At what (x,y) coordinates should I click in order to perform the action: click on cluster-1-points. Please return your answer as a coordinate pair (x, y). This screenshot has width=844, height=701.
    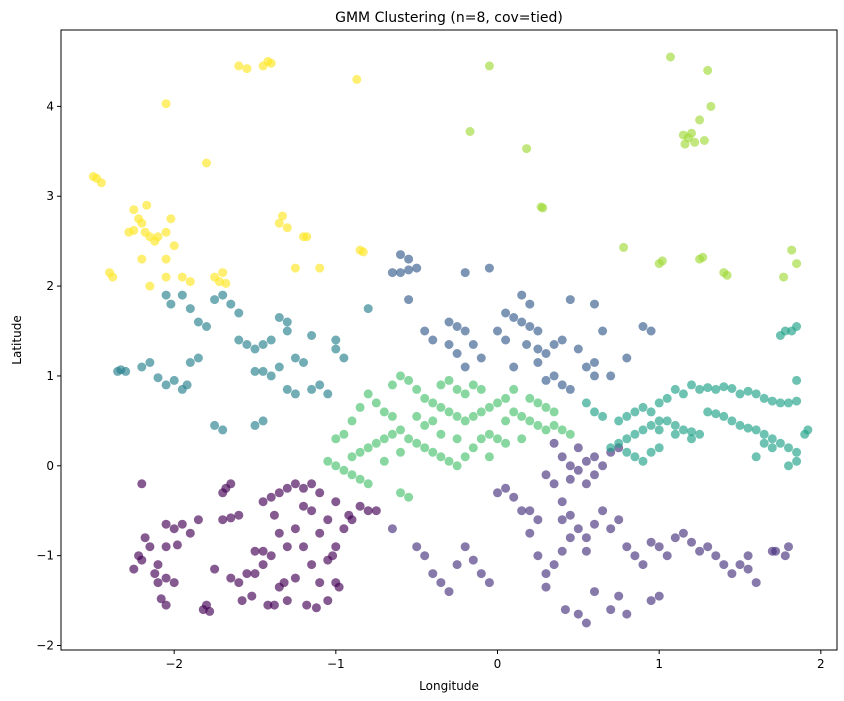
    Looking at the image, I should click on (590, 533).